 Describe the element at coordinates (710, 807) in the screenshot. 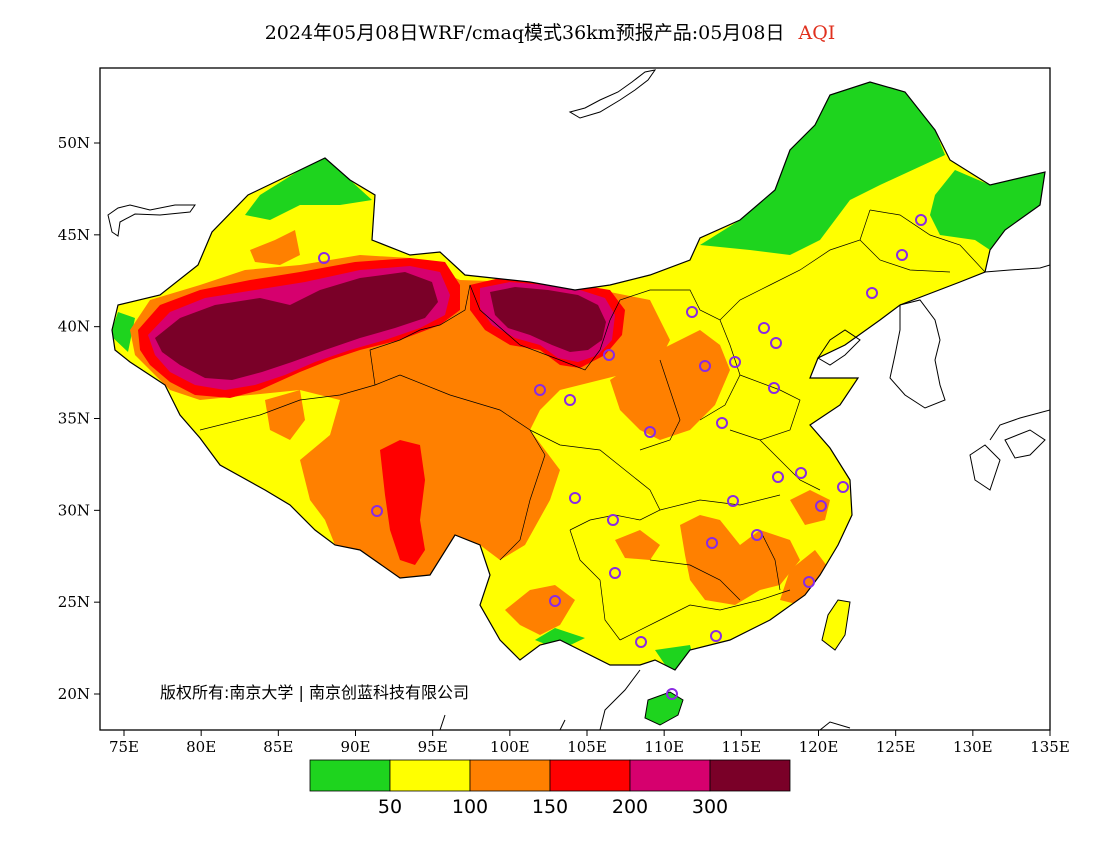

I see `legend-label: 300` at that location.